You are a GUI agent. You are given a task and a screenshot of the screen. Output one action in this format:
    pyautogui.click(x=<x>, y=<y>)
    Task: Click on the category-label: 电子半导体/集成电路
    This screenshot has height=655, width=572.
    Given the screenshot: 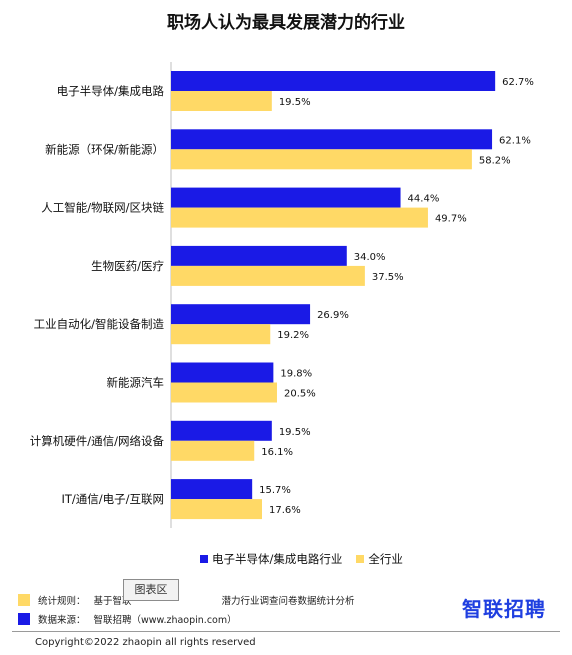 What is the action you would take?
    pyautogui.click(x=111, y=91)
    